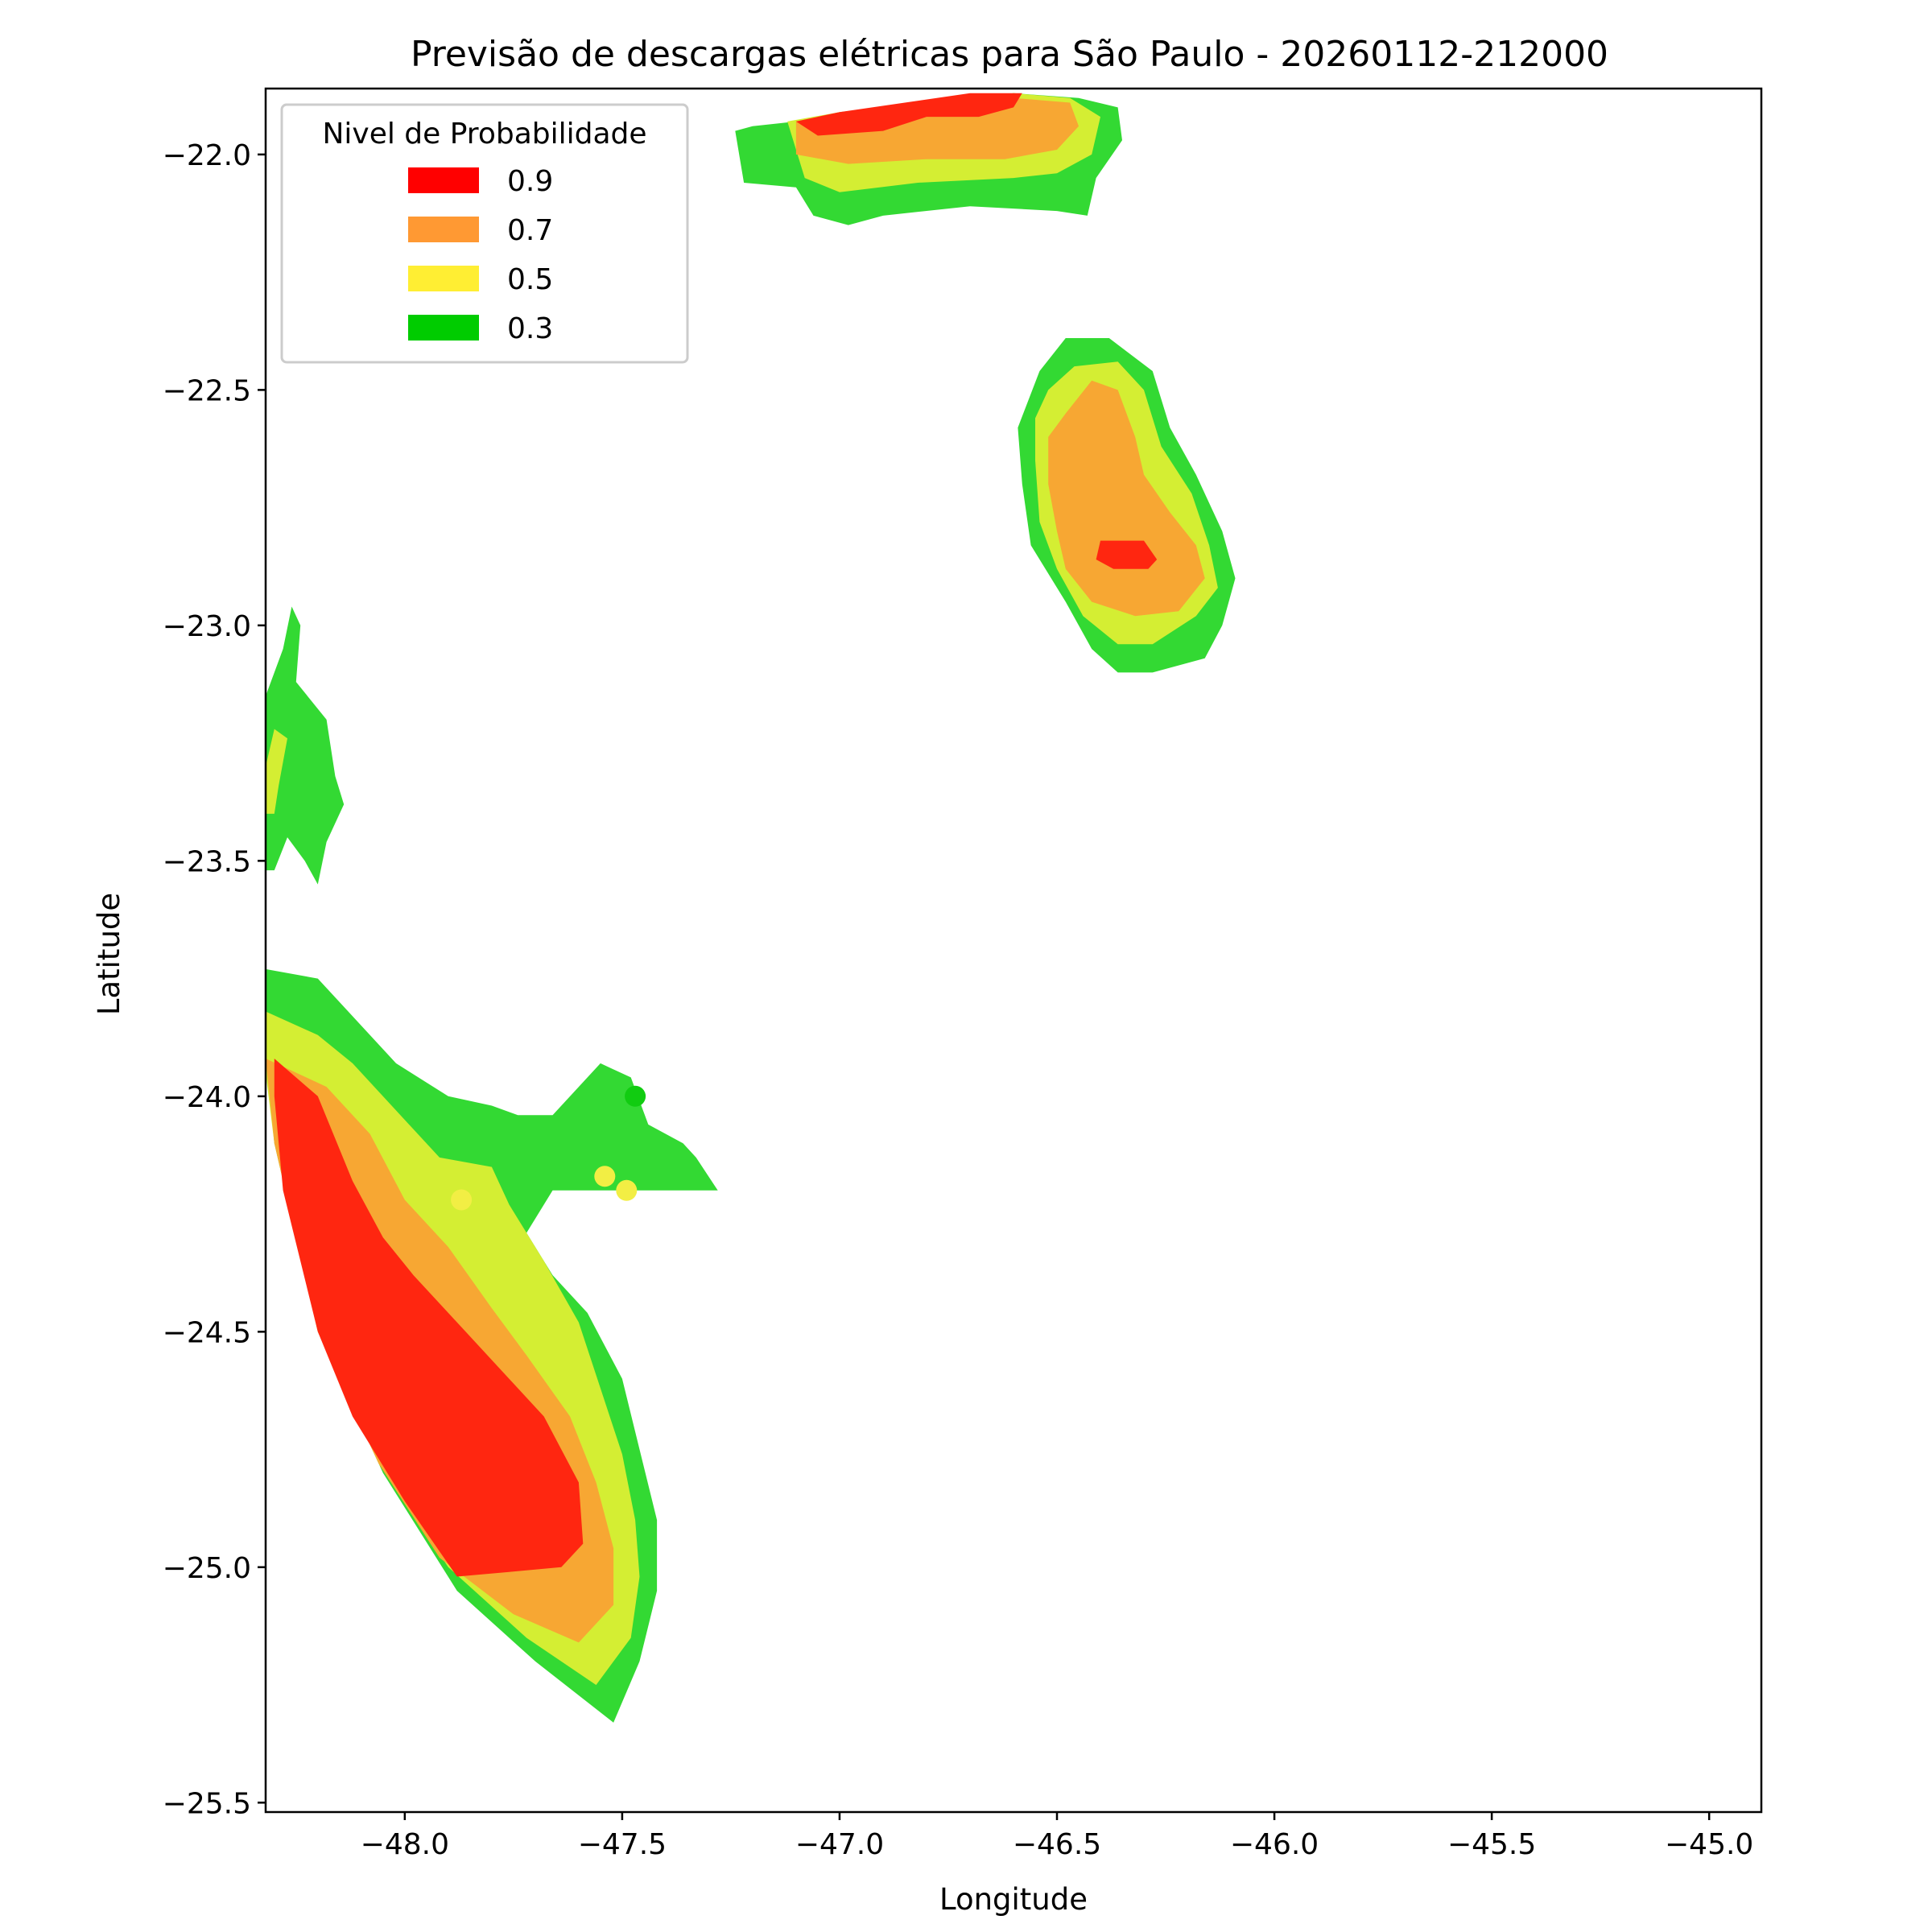 The height and width of the screenshot is (1932, 1932). Describe the element at coordinates (530, 279) in the screenshot. I see `legend-label: 0.5` at that location.